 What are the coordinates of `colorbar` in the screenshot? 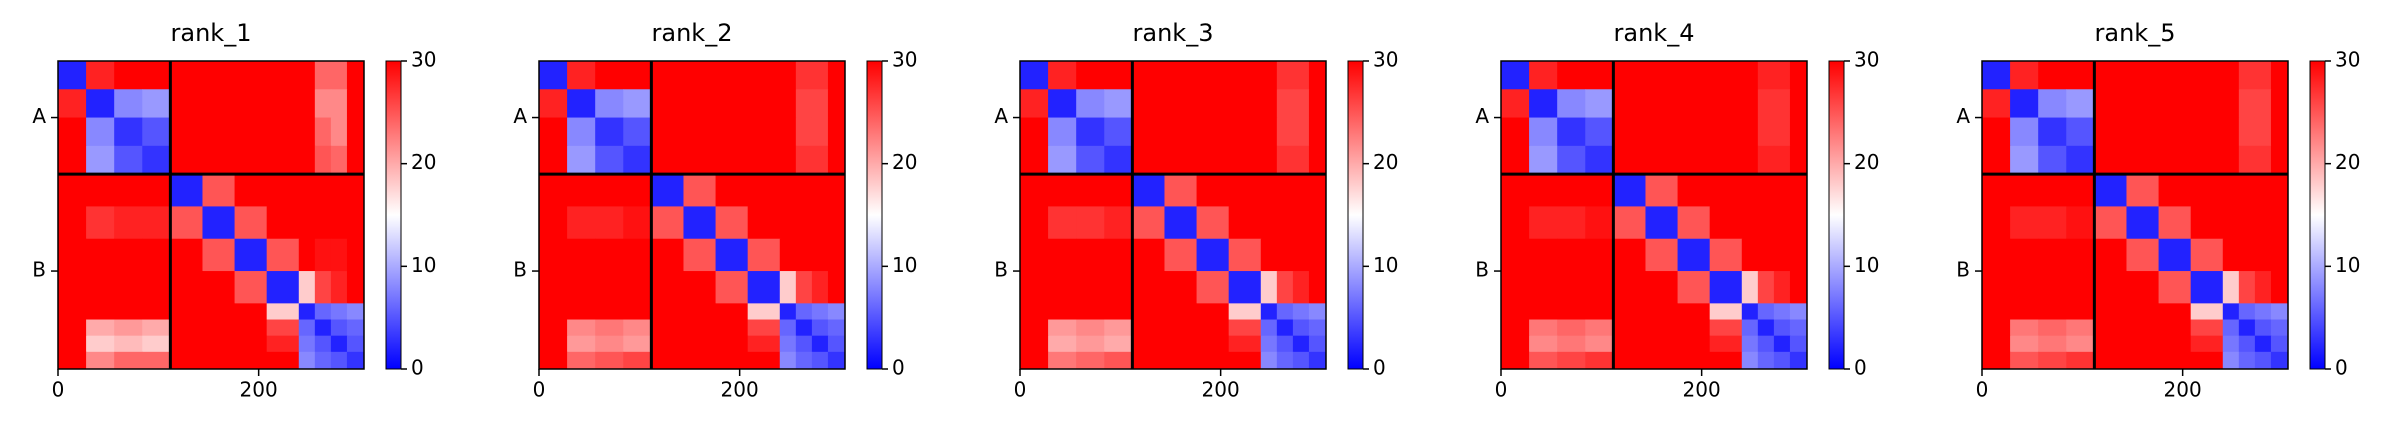 It's located at (393, 215).